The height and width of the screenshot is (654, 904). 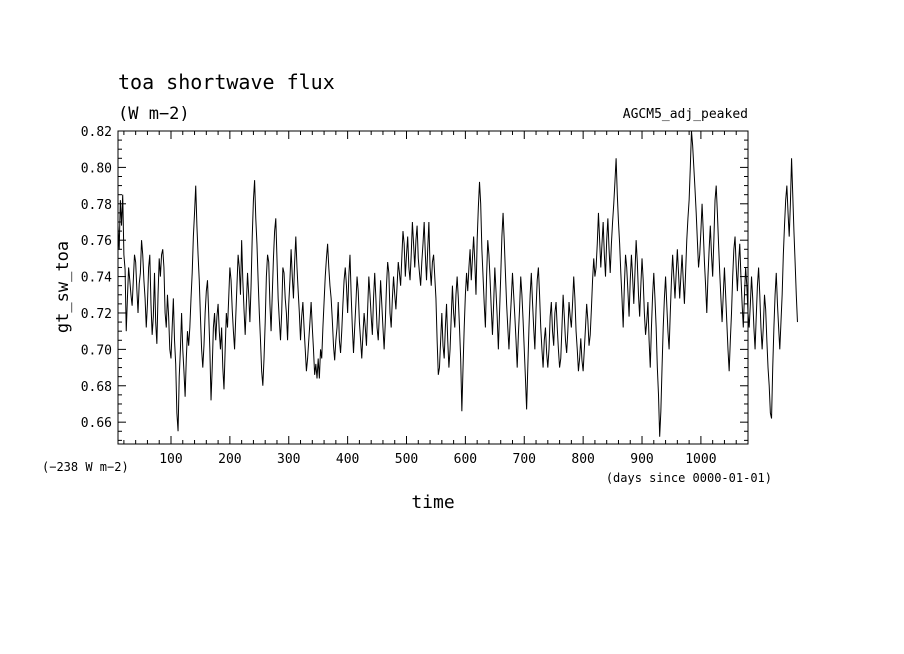 I want to click on x-tick-label: 300, so click(x=288, y=459).